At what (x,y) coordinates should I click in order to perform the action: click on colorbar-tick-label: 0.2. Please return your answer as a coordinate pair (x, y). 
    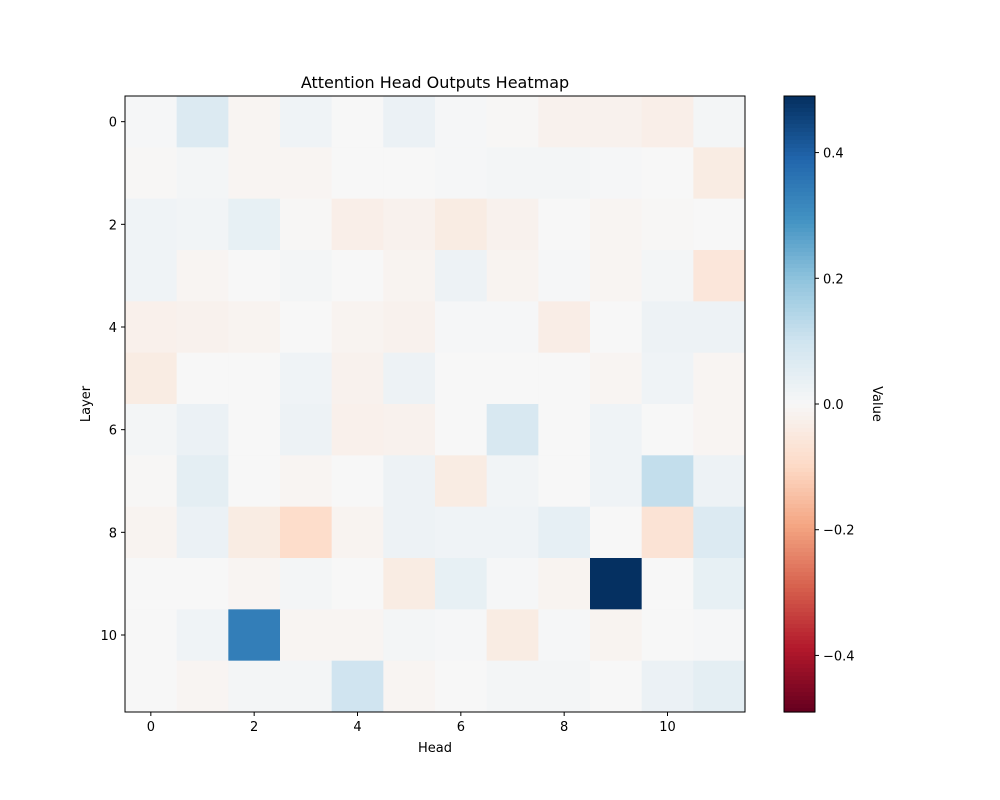
    Looking at the image, I should click on (833, 279).